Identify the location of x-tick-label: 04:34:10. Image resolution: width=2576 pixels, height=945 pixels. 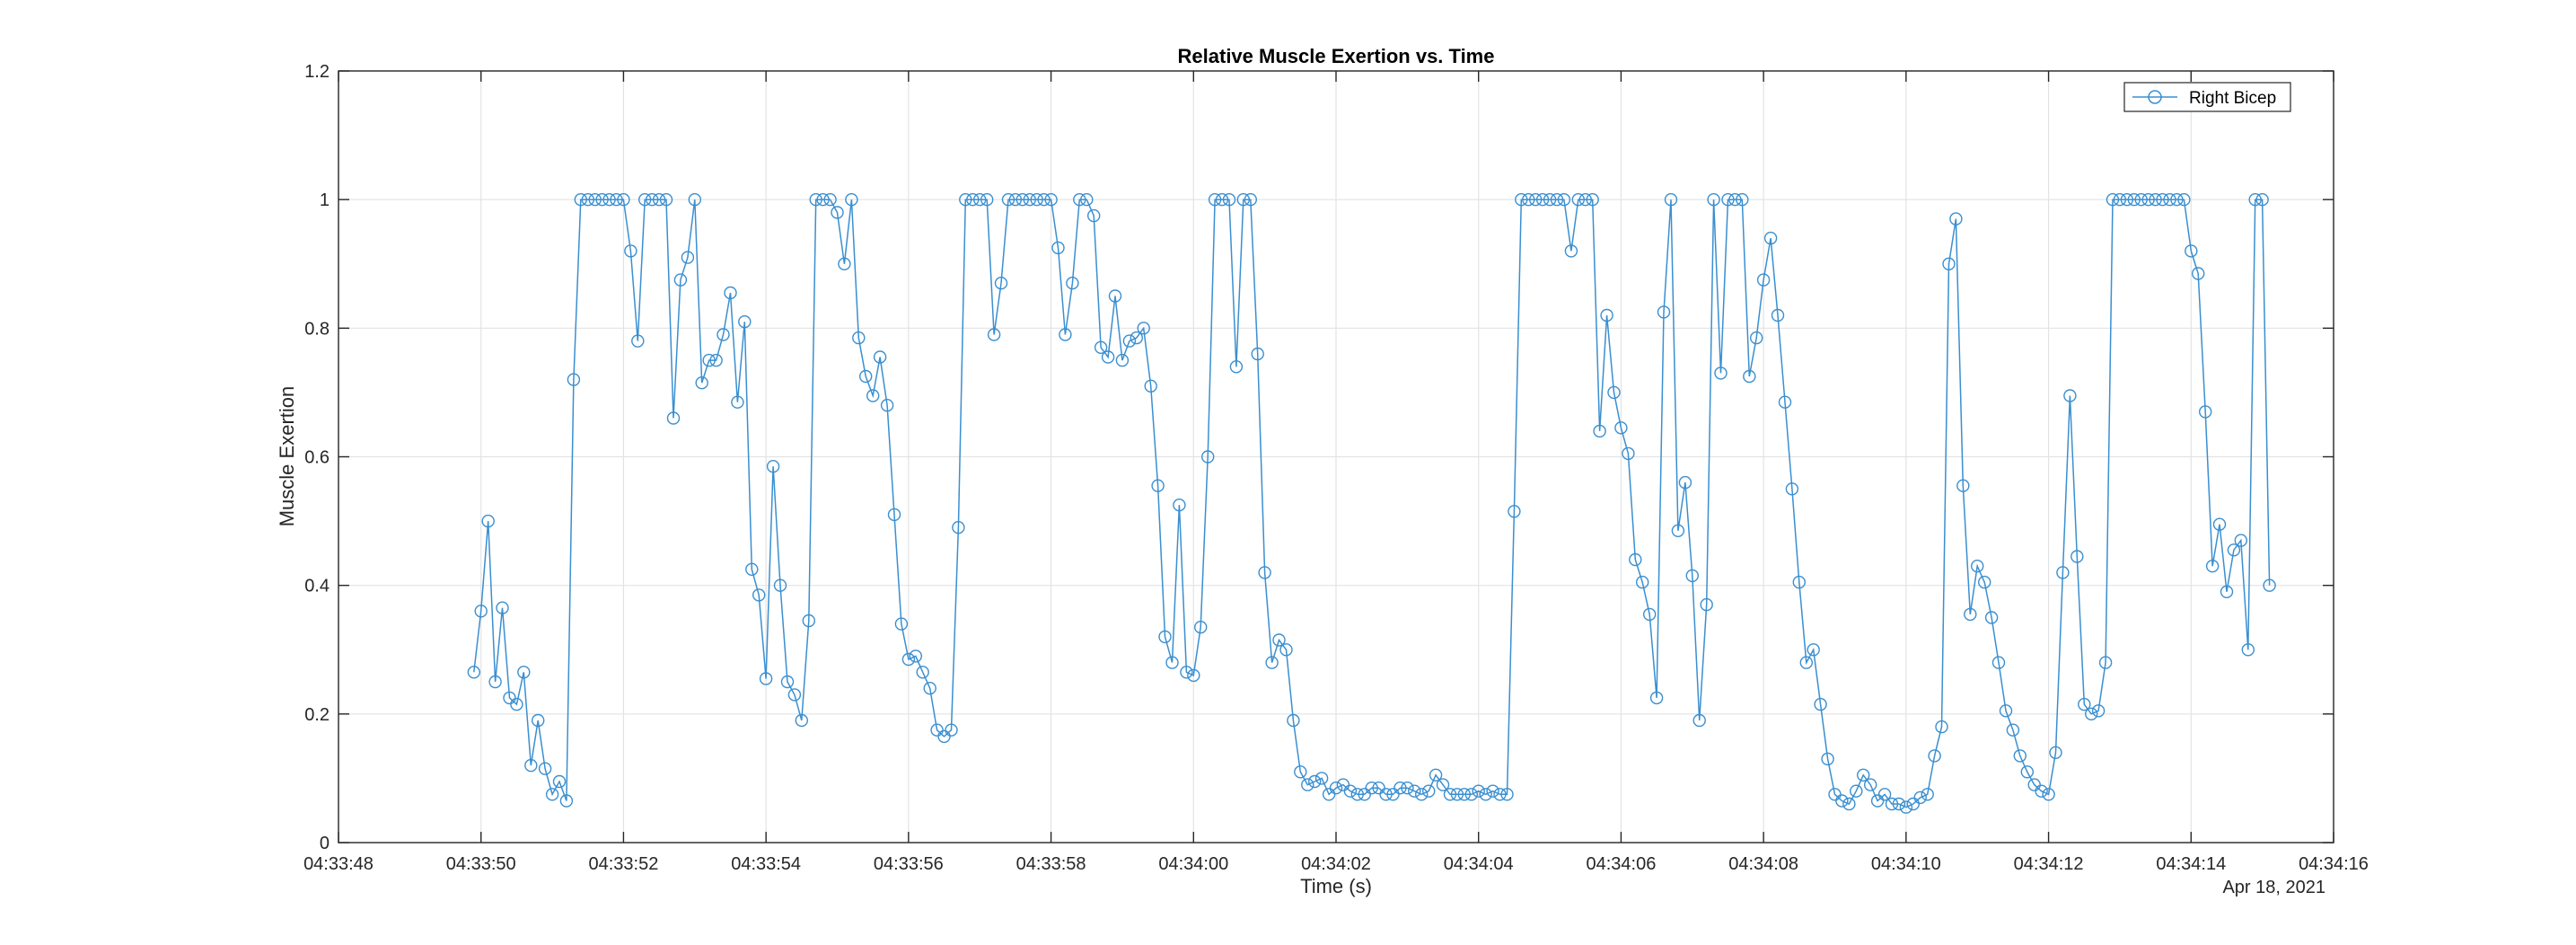
(1906, 864).